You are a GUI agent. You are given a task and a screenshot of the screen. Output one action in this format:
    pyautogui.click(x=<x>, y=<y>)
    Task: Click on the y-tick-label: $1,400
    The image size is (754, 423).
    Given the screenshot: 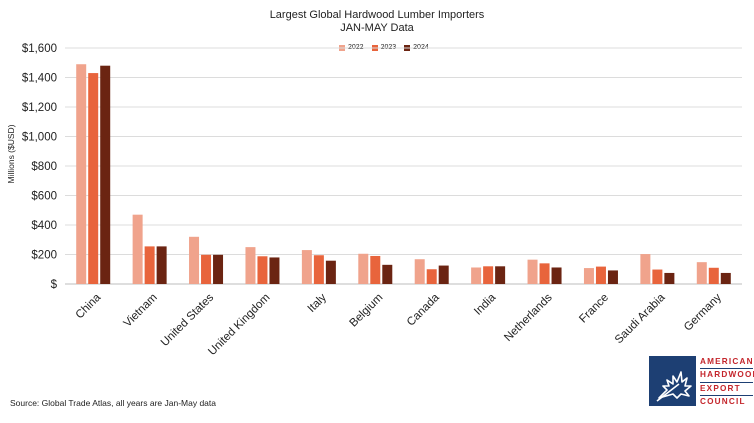 What is the action you would take?
    pyautogui.click(x=39, y=79)
    